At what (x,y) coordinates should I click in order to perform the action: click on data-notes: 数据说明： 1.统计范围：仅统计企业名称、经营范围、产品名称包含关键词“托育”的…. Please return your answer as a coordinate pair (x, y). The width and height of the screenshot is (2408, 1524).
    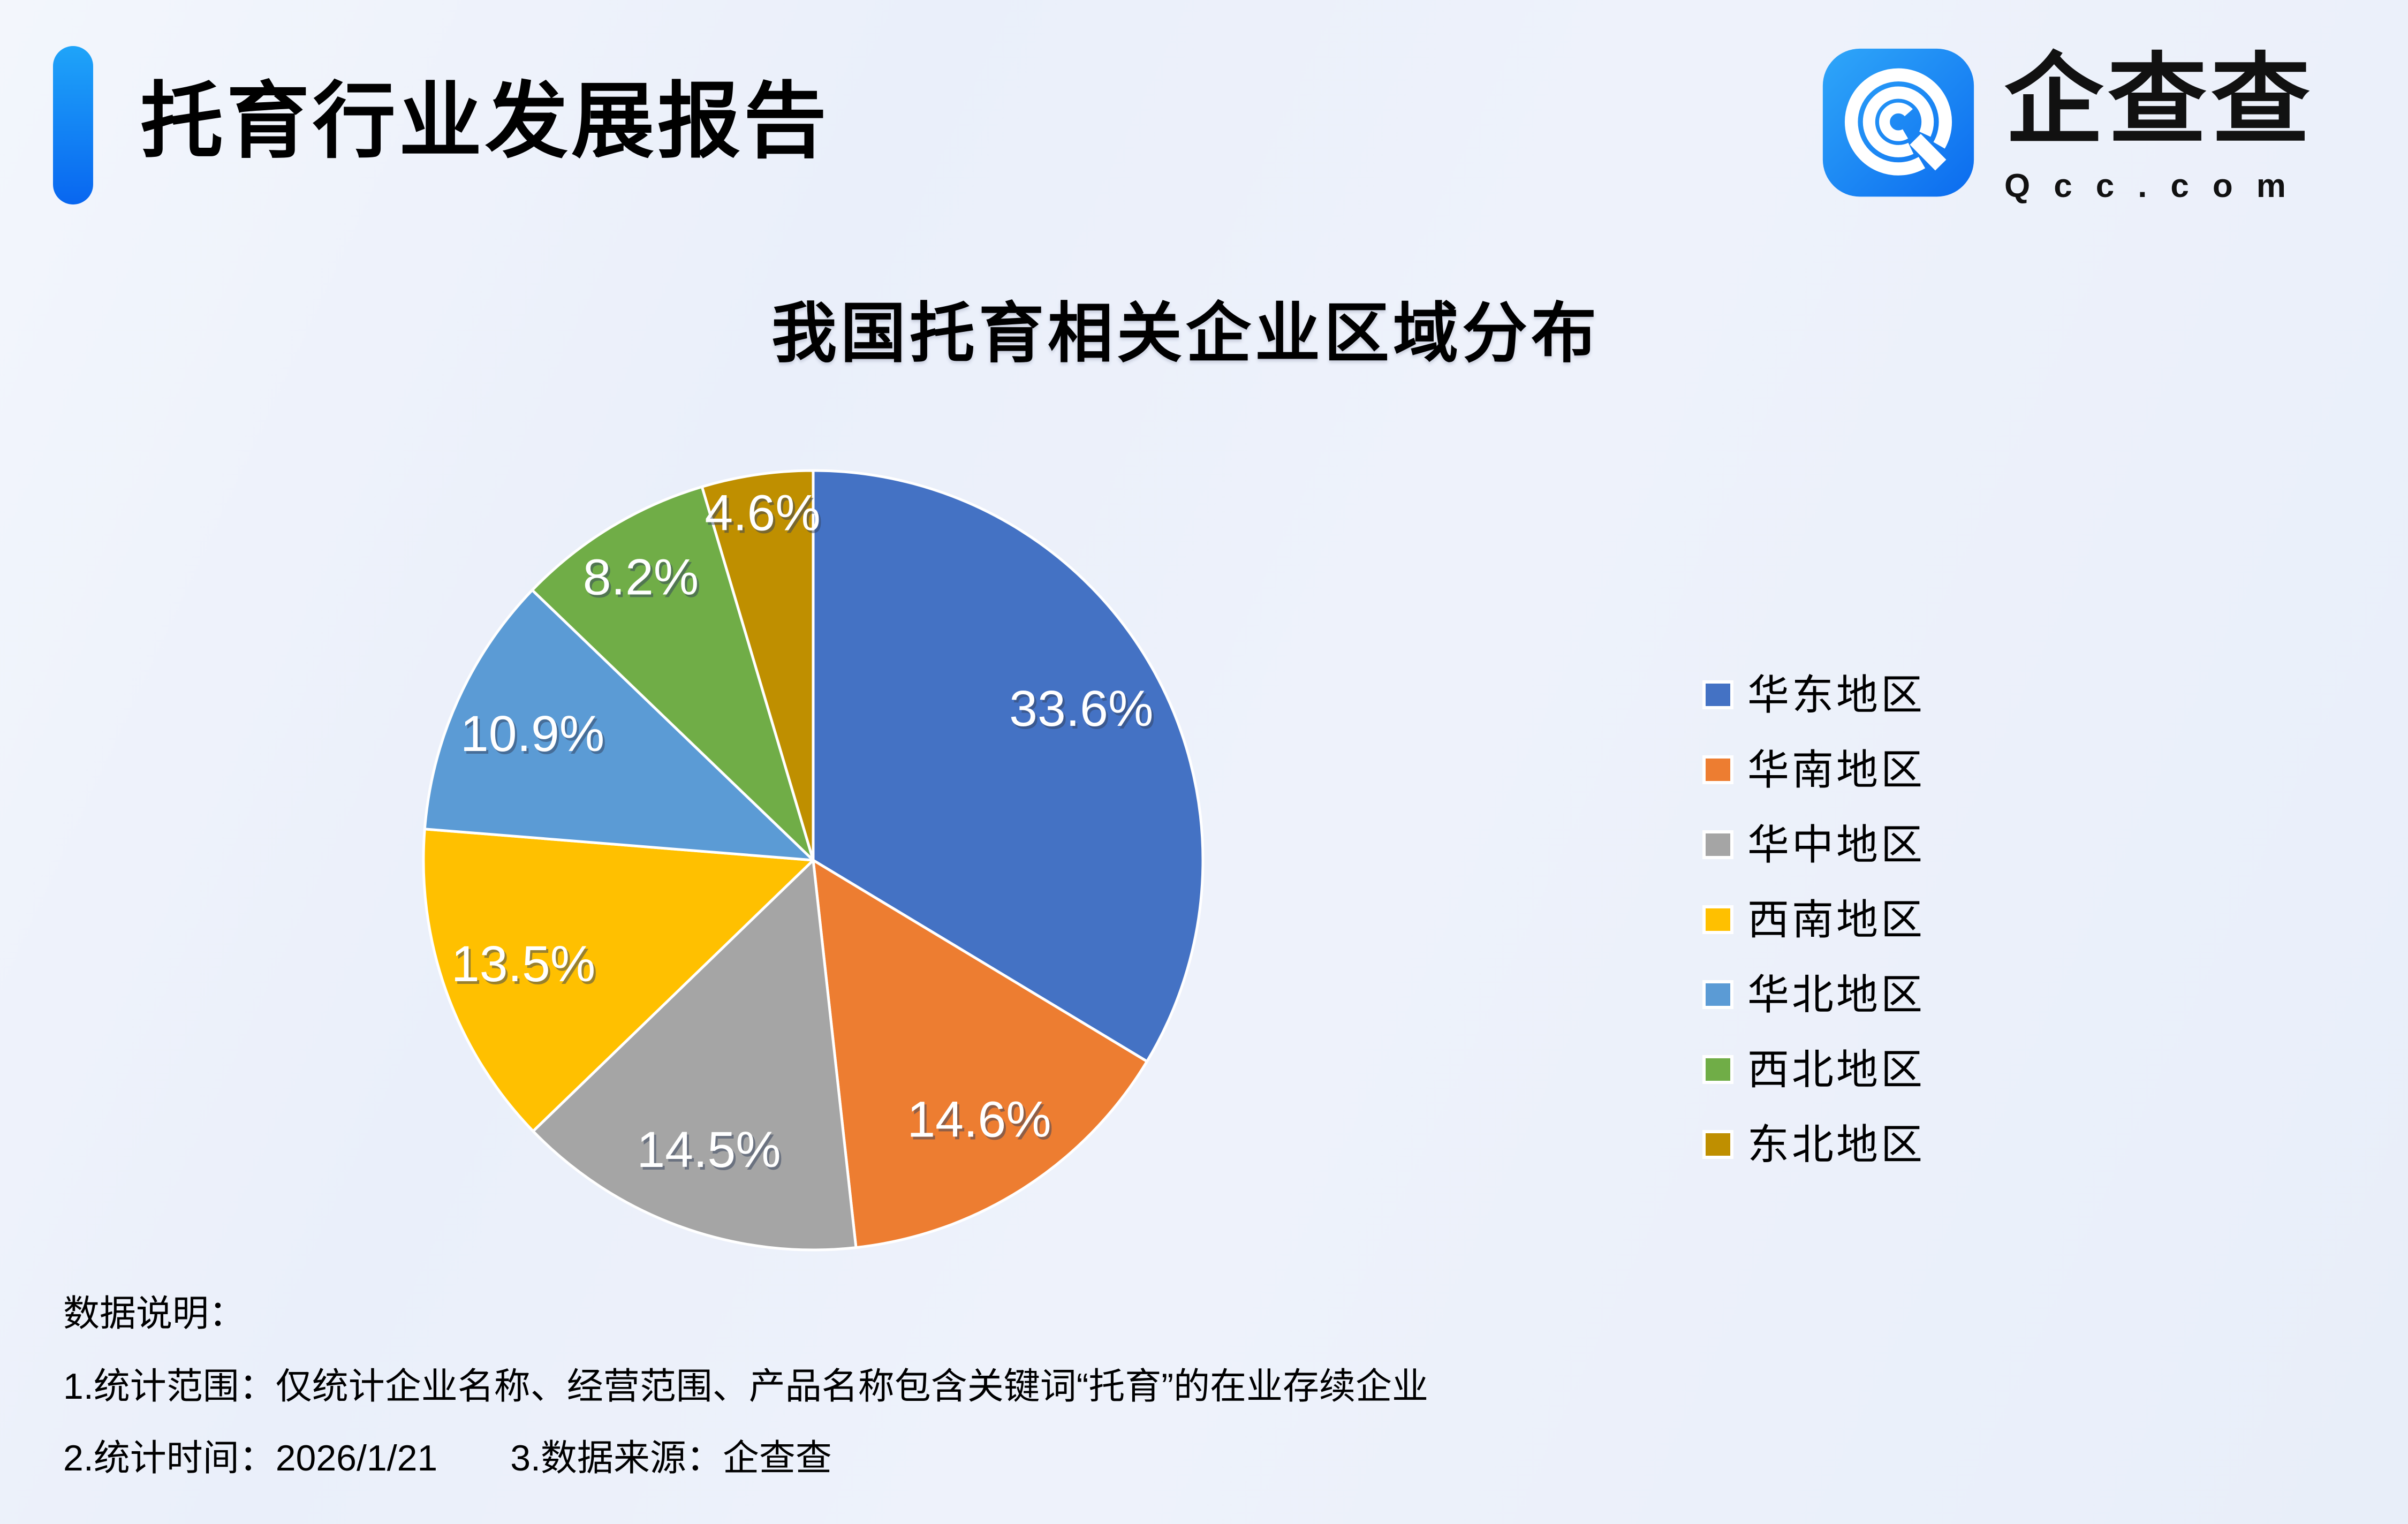
    Looking at the image, I should click on (746, 1385).